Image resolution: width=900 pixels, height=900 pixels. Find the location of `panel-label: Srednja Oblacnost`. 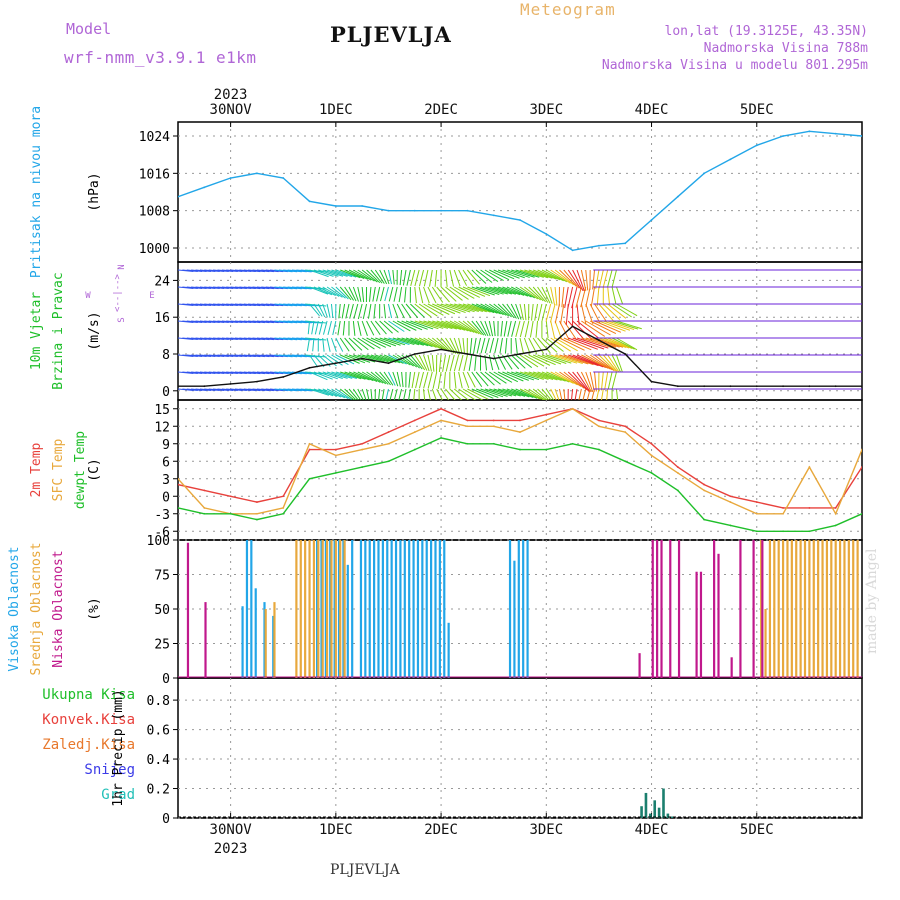

panel-label: Srednja Oblacnost is located at coordinates (36, 608).